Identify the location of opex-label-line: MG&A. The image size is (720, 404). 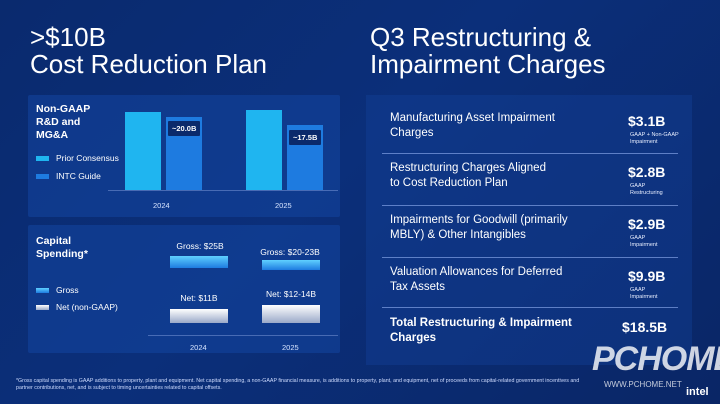
(52, 135).